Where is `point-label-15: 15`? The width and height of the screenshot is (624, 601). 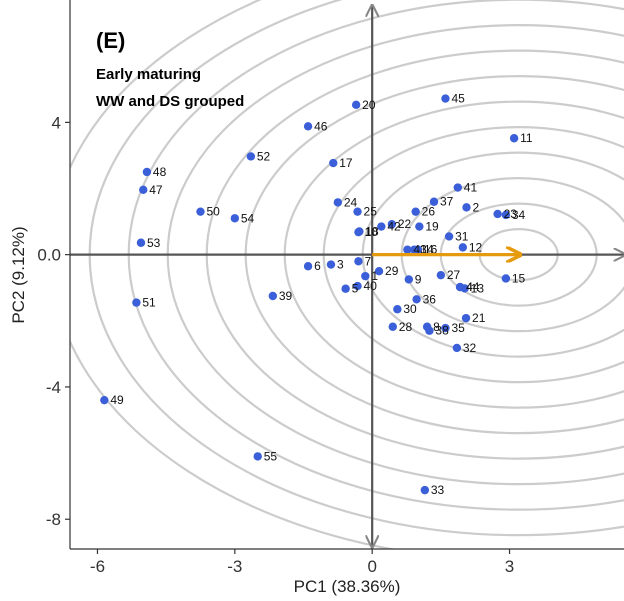
point-label-15: 15 is located at coordinates (519, 278).